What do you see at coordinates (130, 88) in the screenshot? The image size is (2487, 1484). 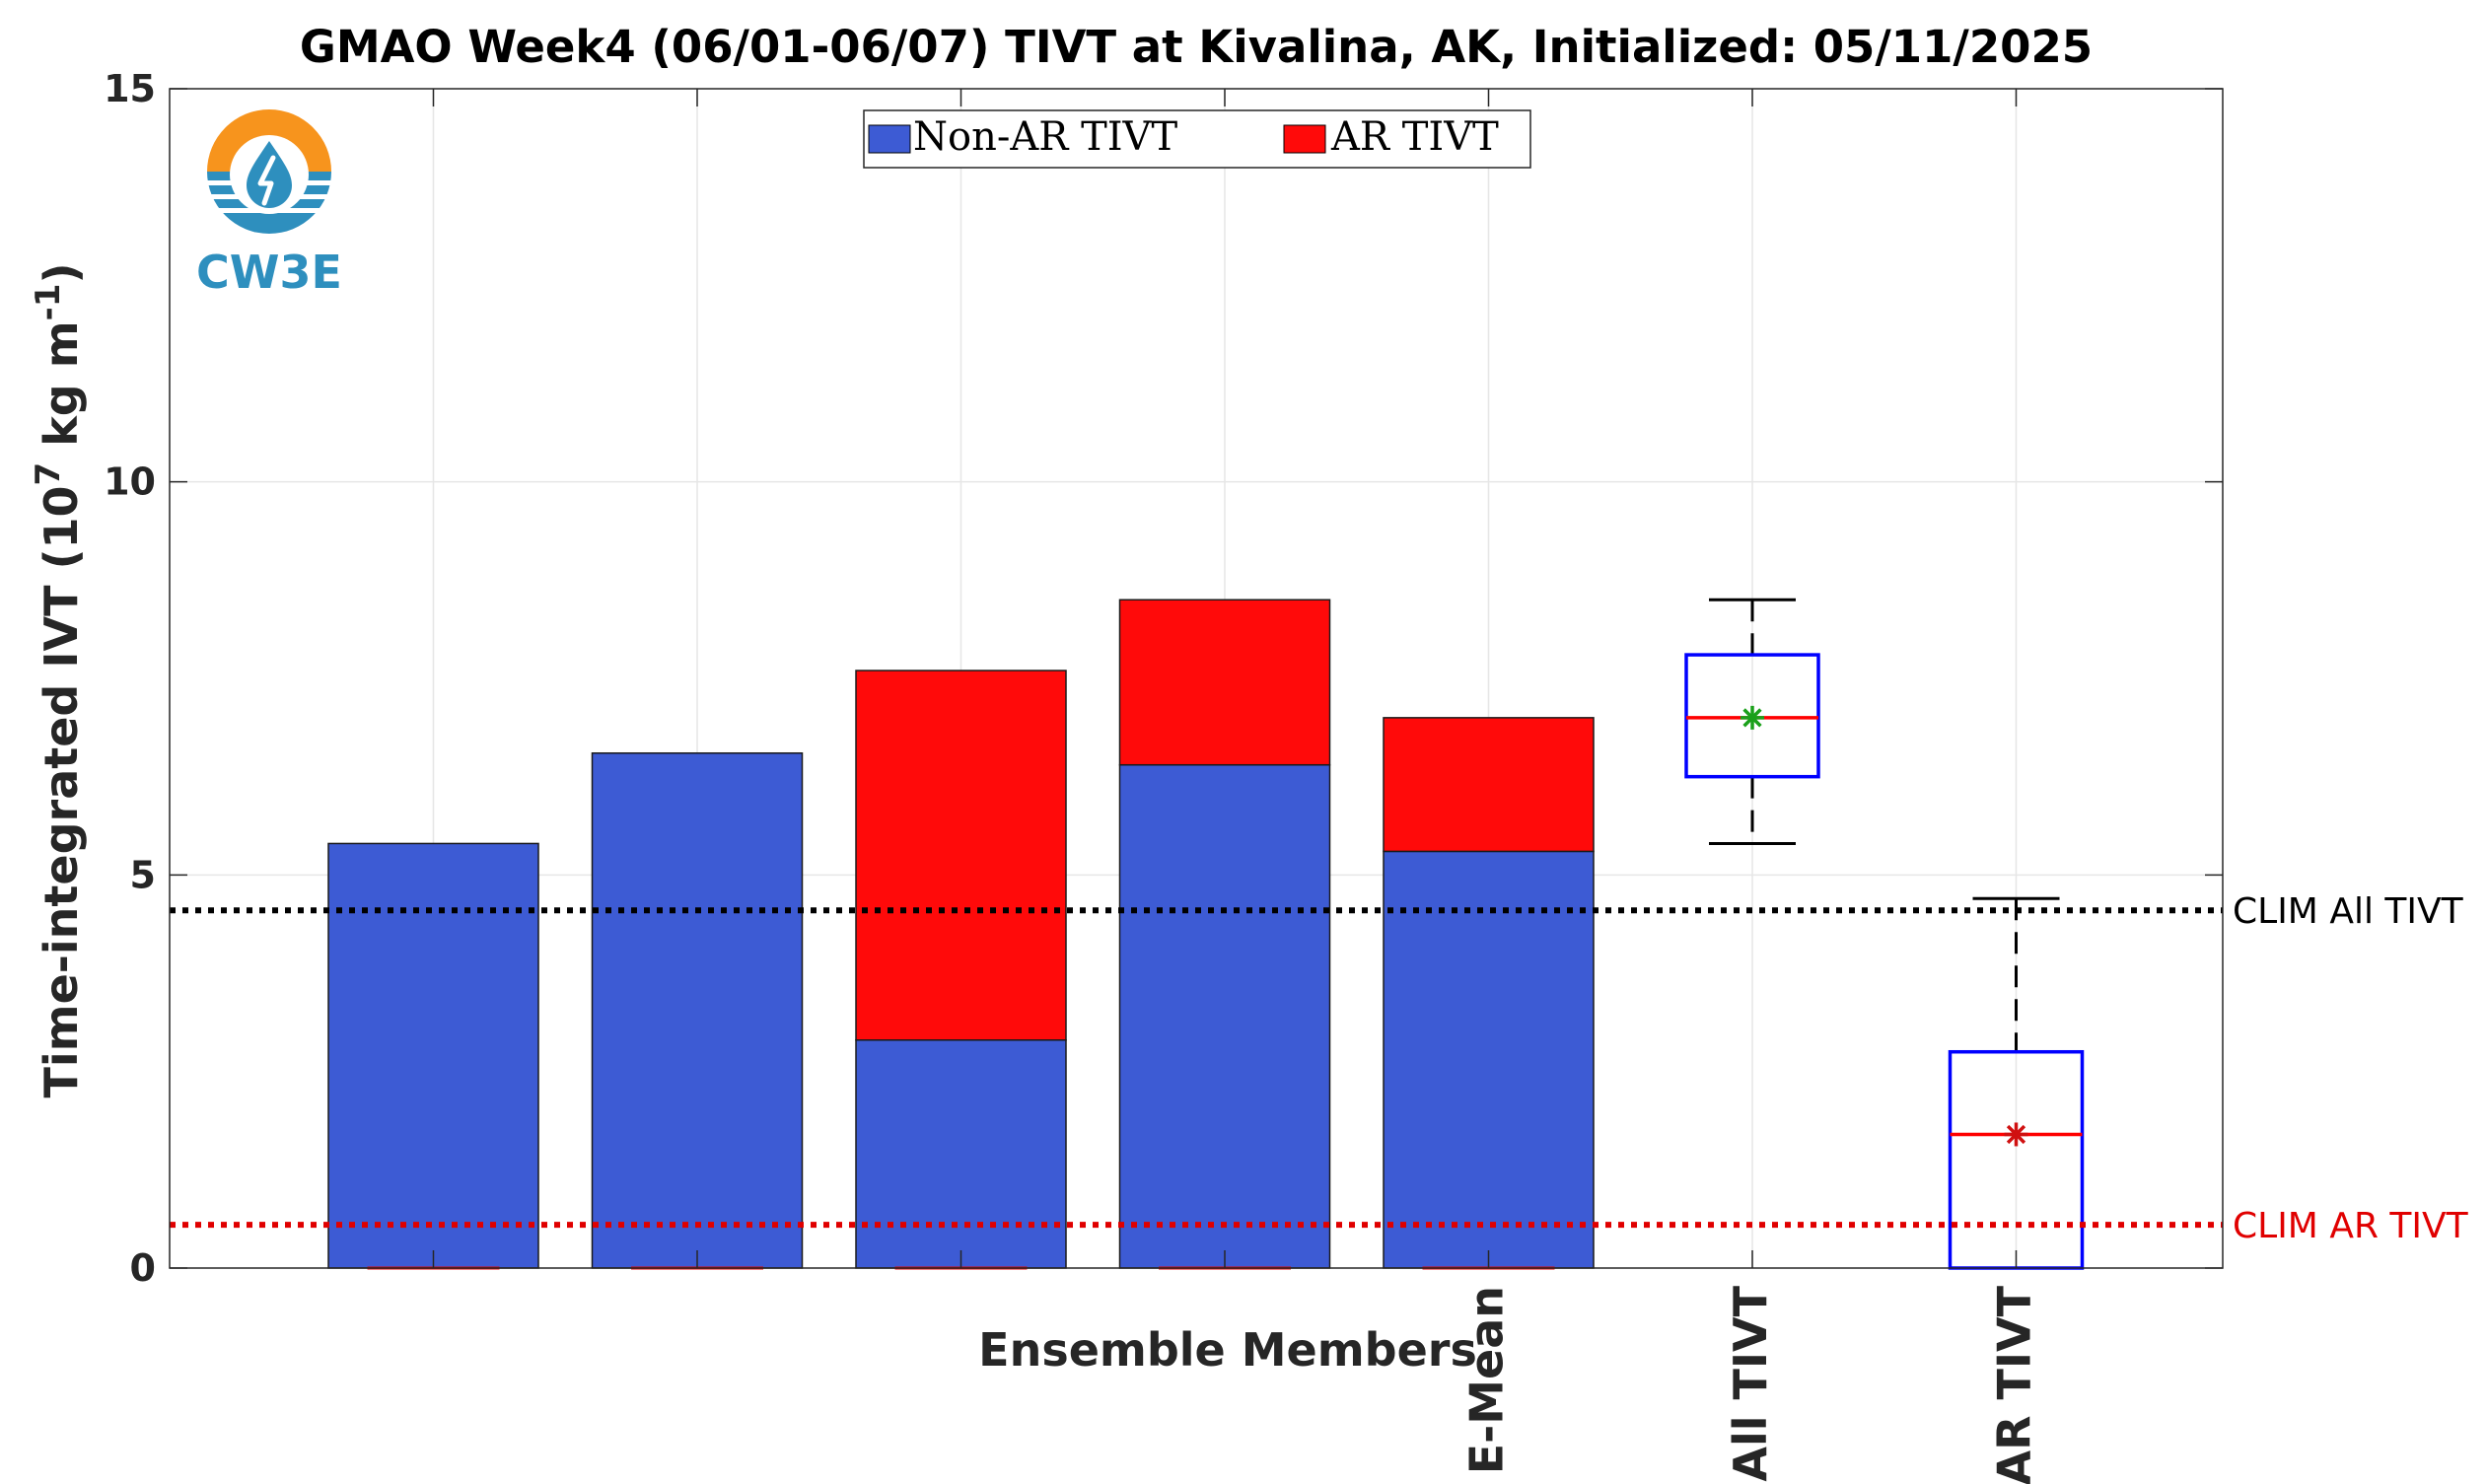 I see `y-tick-label: 15` at bounding box center [130, 88].